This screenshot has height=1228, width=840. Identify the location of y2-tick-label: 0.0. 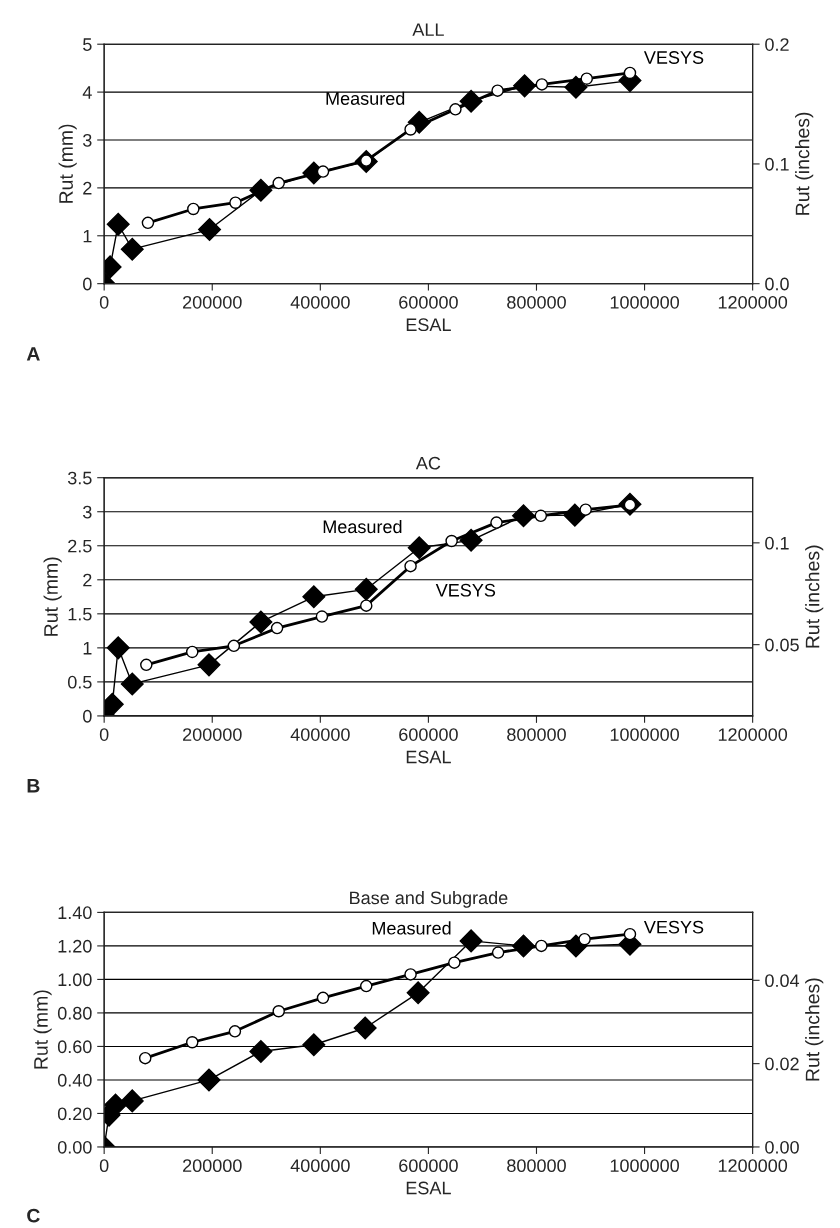
(777, 284).